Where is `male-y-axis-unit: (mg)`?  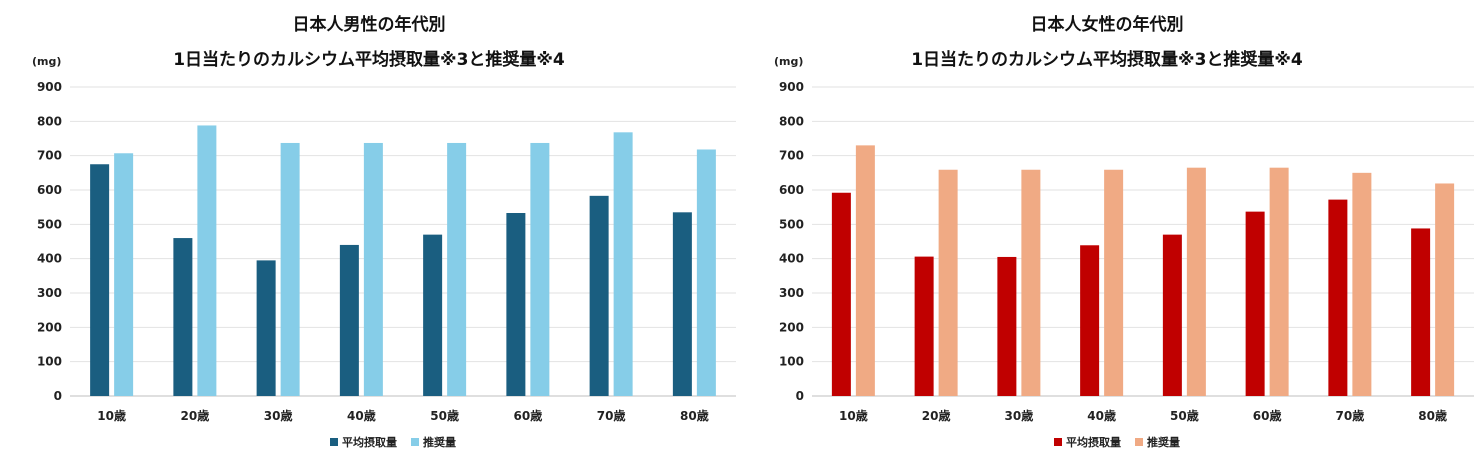 male-y-axis-unit: (mg) is located at coordinates (47, 61).